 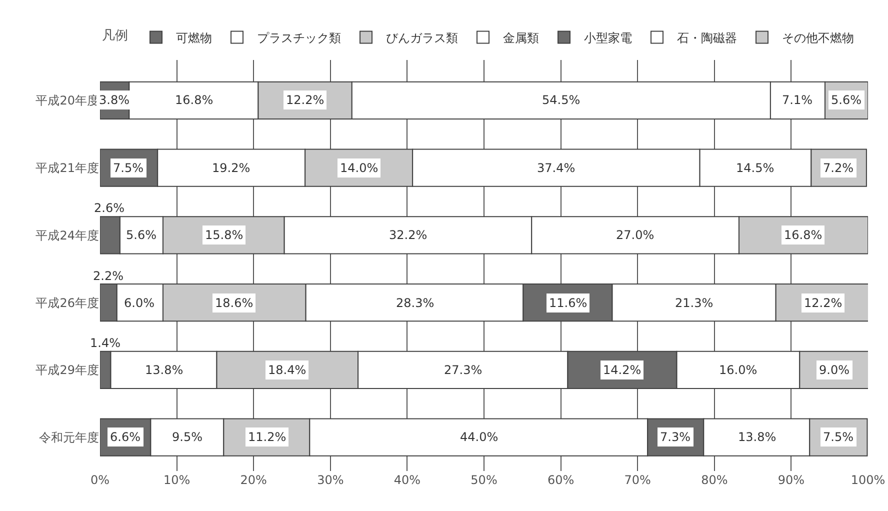 What do you see at coordinates (694, 303) in the screenshot?
I see `data-label: 21.3%` at bounding box center [694, 303].